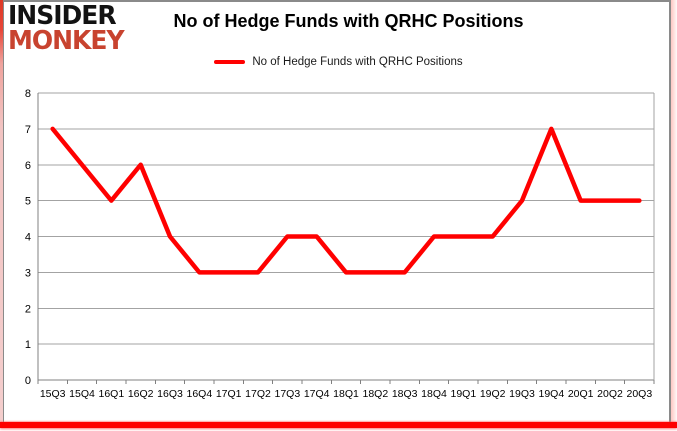 The height and width of the screenshot is (431, 677). I want to click on y-axis-label: 1, so click(28, 345).